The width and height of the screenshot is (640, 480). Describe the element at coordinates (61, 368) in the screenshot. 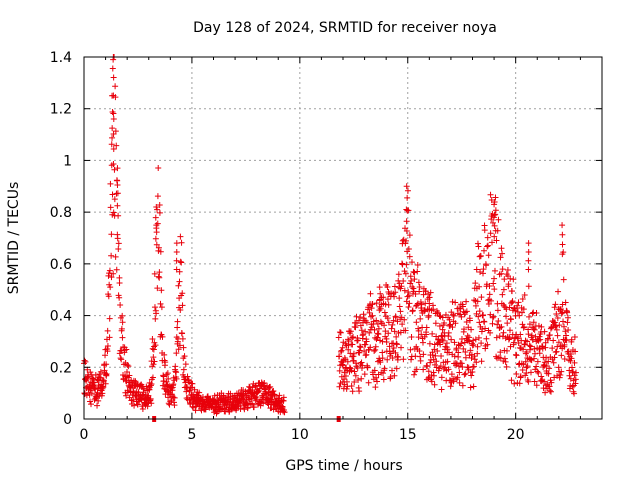

I see `y-tick-label: 0.2` at that location.